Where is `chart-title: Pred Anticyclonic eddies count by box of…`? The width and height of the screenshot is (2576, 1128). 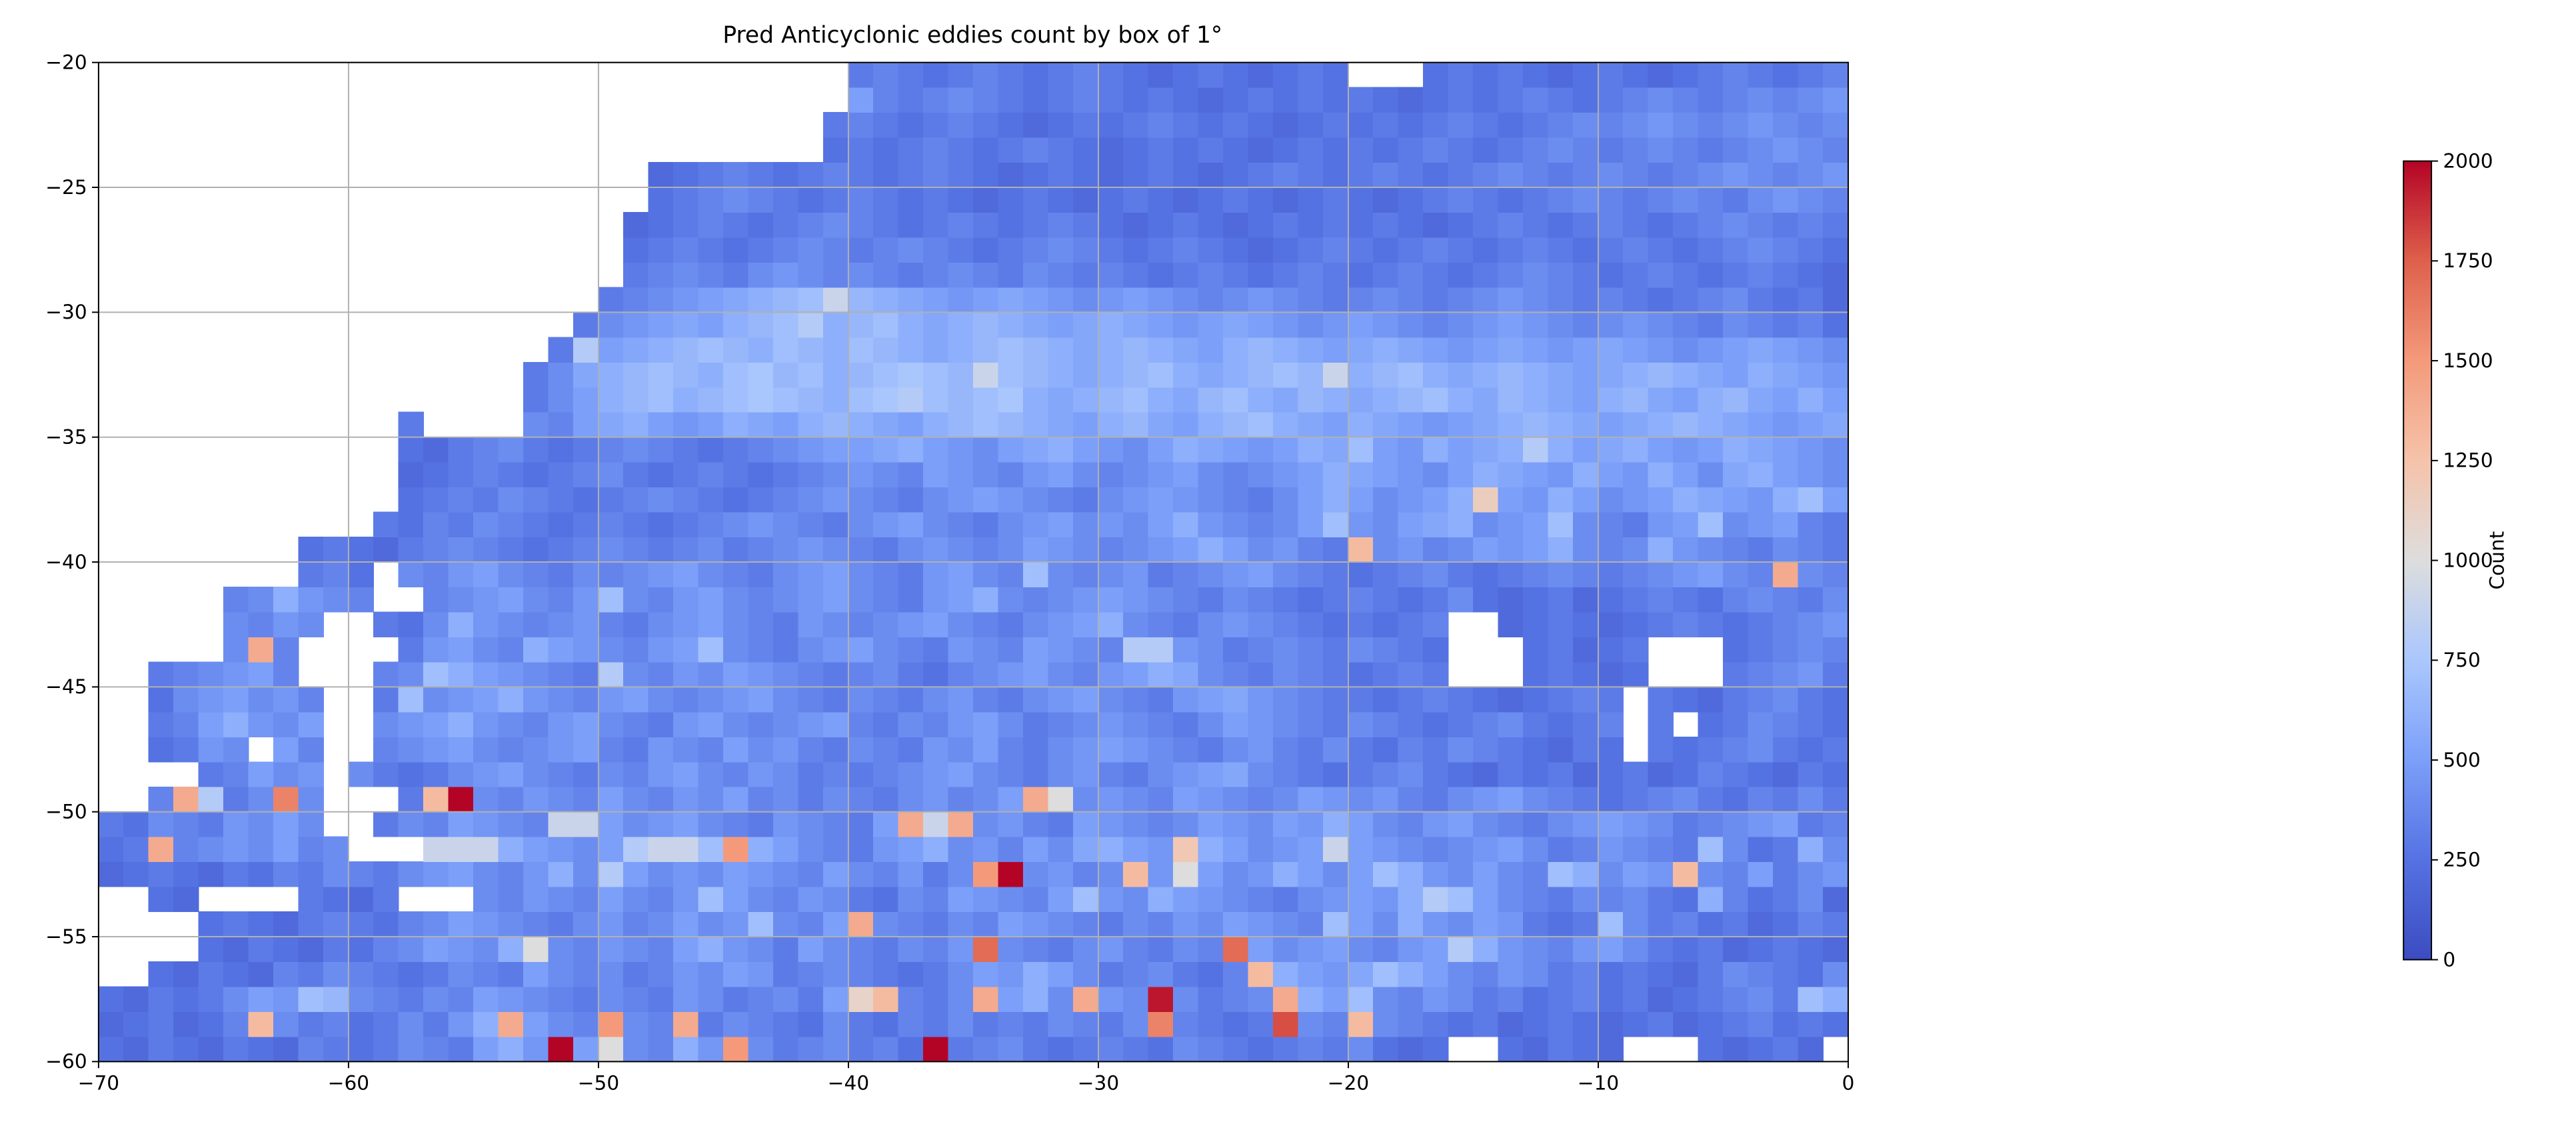 chart-title: Pred Anticyclonic eddies count by box of… is located at coordinates (972, 35).